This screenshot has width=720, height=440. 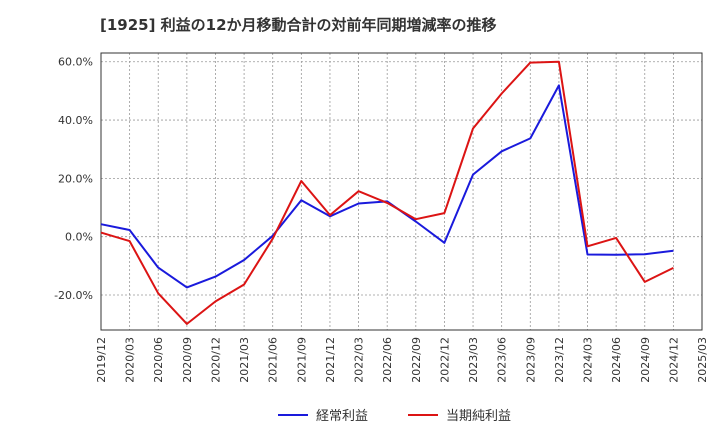 I want to click on x-tick-label: 2023/09, so click(x=530, y=360).